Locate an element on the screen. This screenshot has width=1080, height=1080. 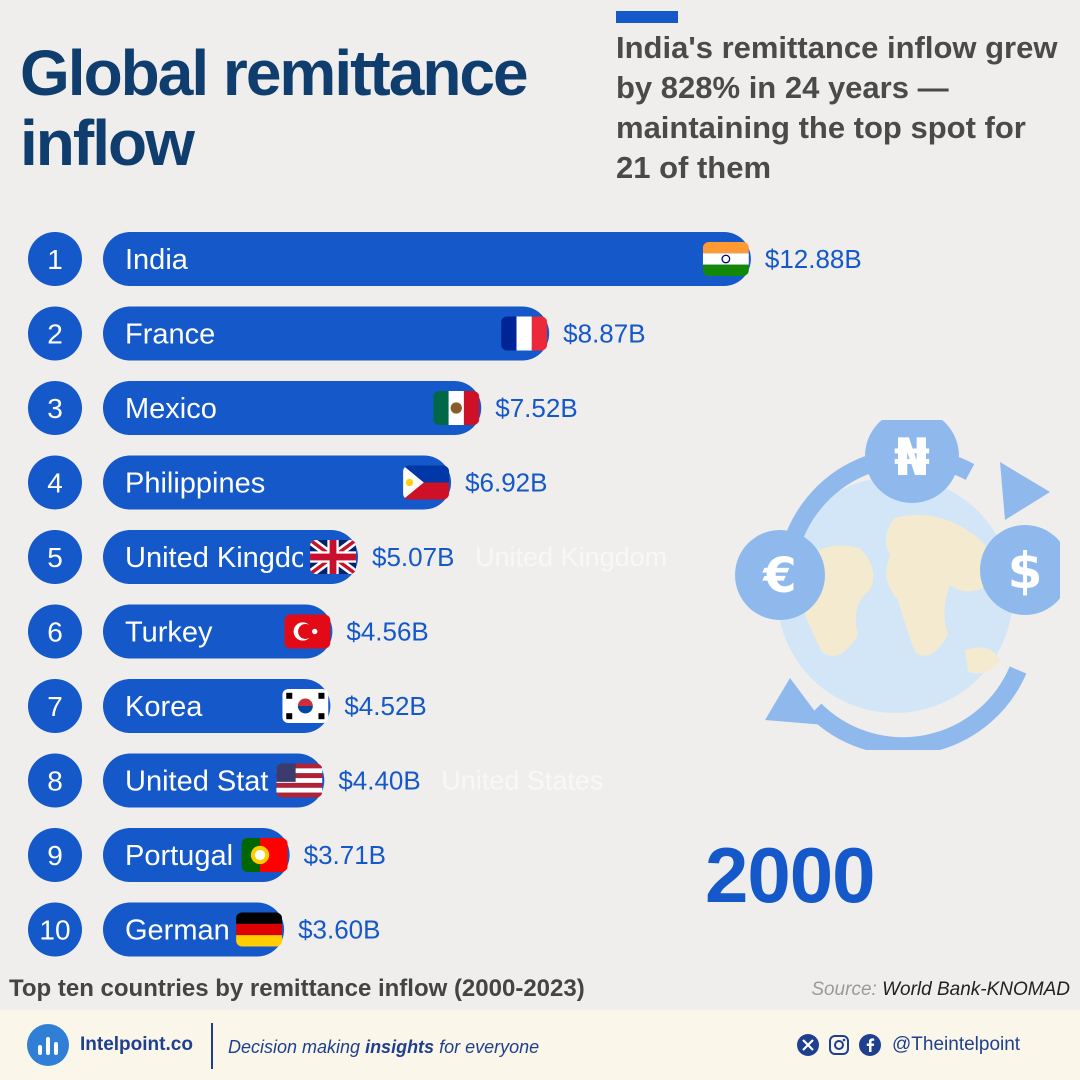
value-label: $4.52B is located at coordinates (385, 706).